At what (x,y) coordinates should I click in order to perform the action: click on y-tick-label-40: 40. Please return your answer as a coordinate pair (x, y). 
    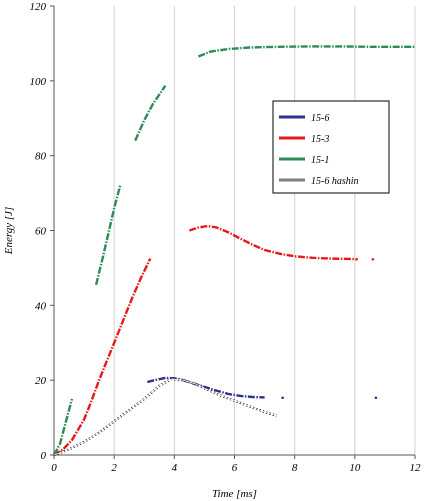
    Looking at the image, I should click on (41, 306).